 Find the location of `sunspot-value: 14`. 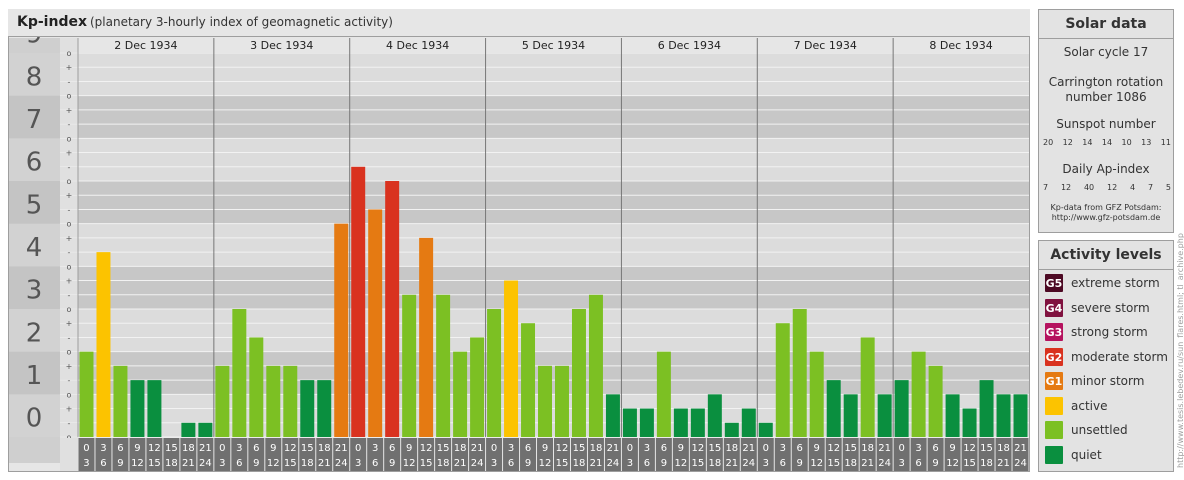

sunspot-value: 14 is located at coordinates (1107, 142).